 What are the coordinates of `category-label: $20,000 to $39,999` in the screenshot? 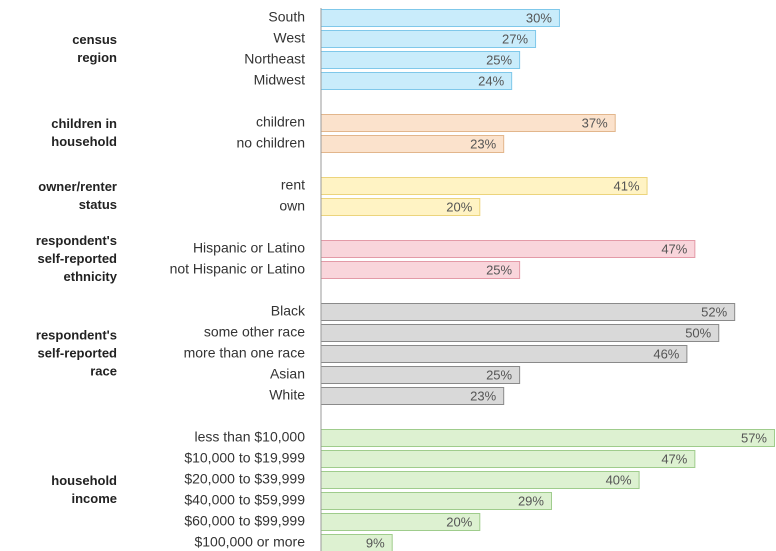 It's located at (244, 479).